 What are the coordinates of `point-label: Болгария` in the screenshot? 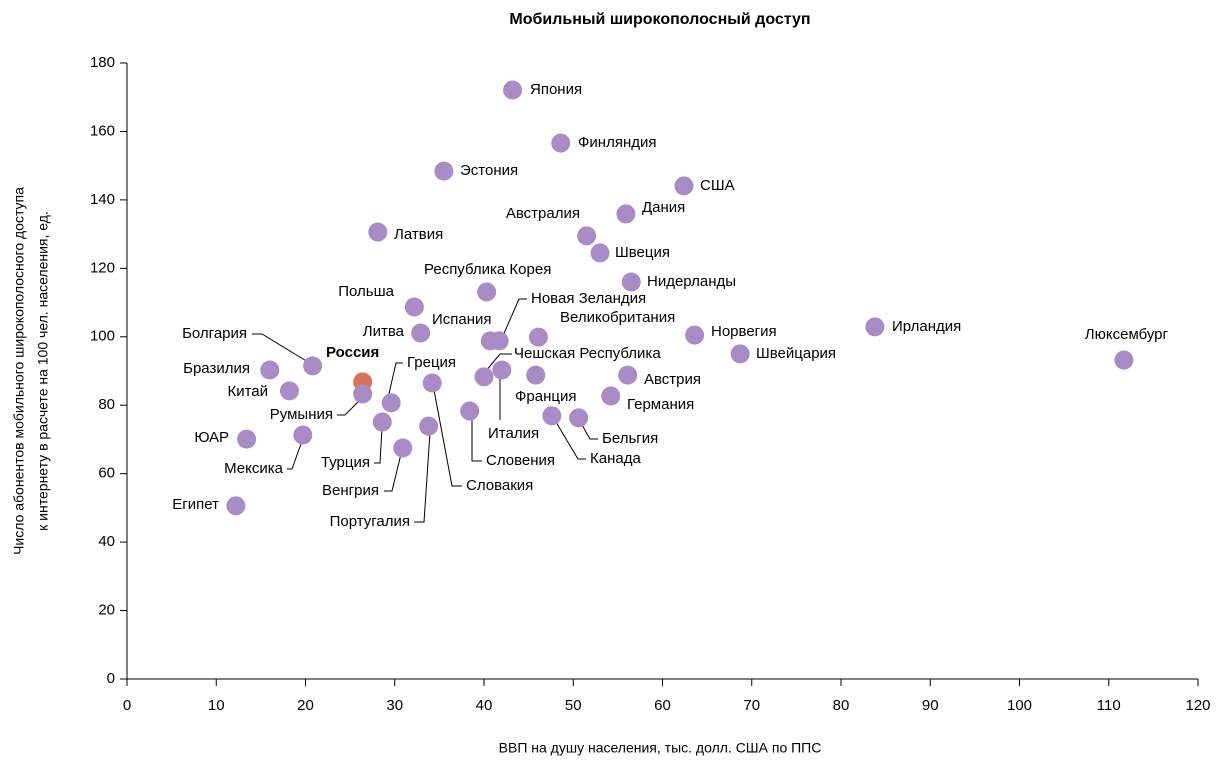 It's located at (214, 333).